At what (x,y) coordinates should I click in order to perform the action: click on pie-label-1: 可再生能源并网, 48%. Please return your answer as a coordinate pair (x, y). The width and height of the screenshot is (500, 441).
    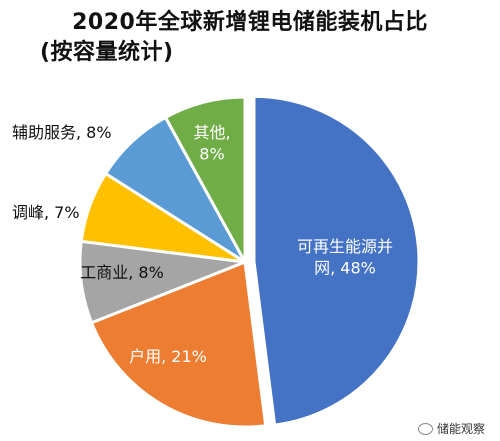
    Looking at the image, I should click on (345, 257).